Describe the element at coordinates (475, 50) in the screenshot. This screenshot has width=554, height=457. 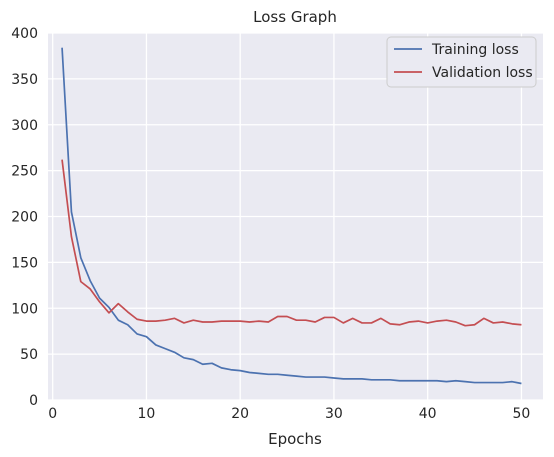
I see `legend-label-training: Training loss` at that location.